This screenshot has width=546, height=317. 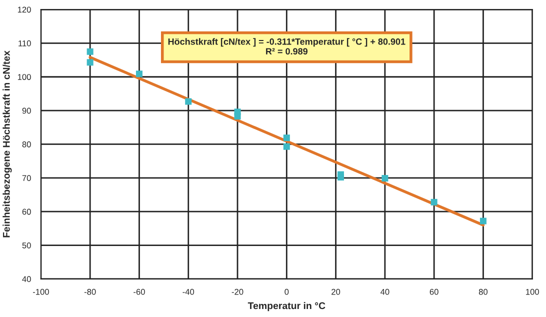 I want to click on y-tick-label: 70, so click(x=26, y=178).